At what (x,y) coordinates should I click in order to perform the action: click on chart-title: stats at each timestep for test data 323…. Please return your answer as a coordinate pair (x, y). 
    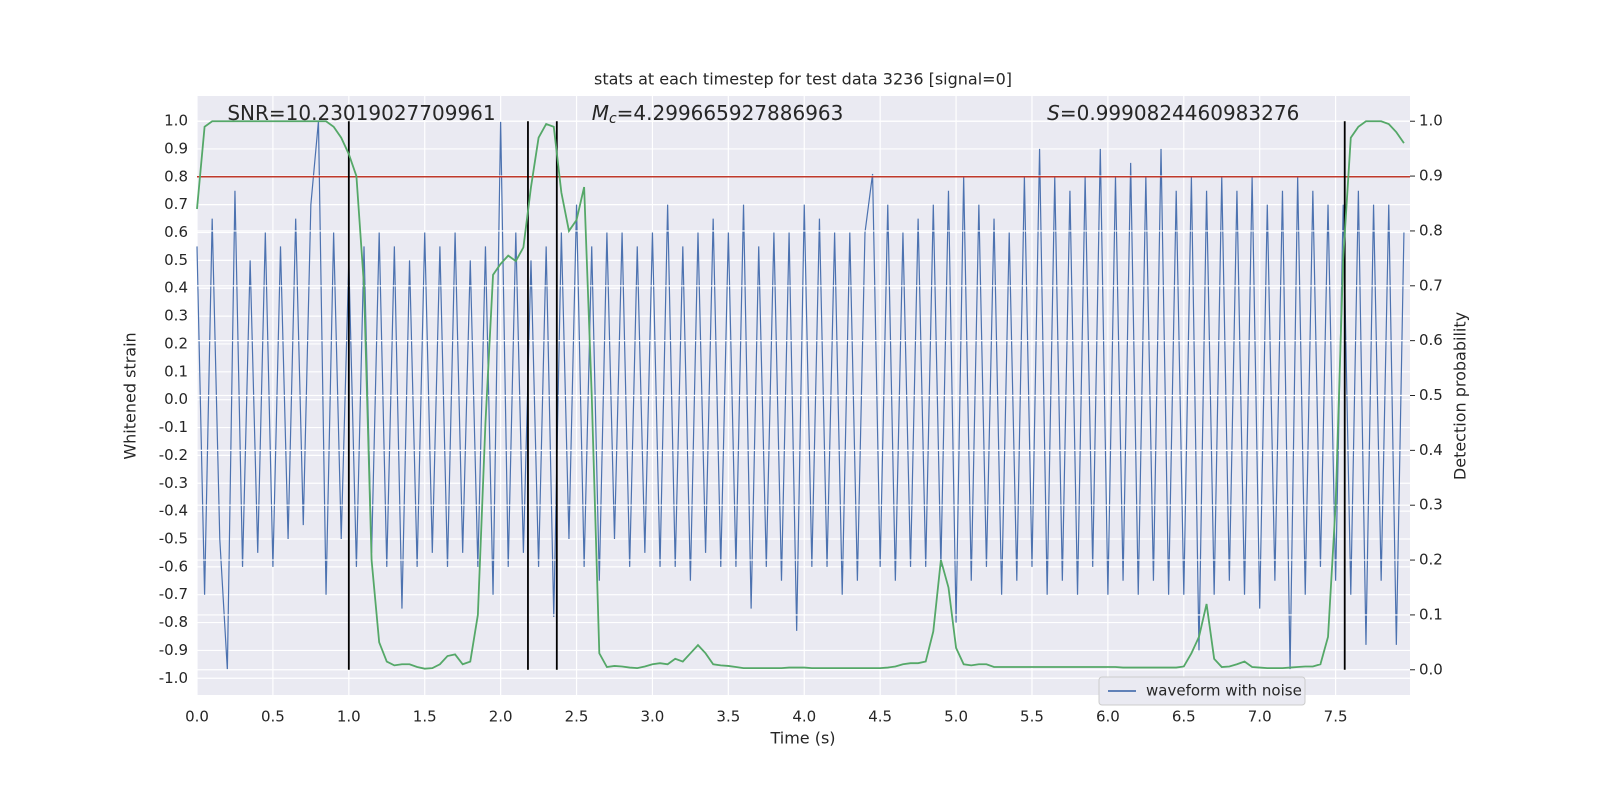
    Looking at the image, I should click on (803, 79).